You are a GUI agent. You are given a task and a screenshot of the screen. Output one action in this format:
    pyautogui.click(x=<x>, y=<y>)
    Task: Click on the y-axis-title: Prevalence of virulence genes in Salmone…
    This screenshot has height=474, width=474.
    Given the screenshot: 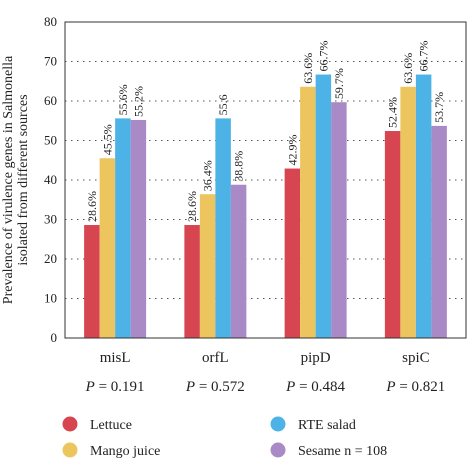 What is the action you would take?
    pyautogui.click(x=16, y=179)
    